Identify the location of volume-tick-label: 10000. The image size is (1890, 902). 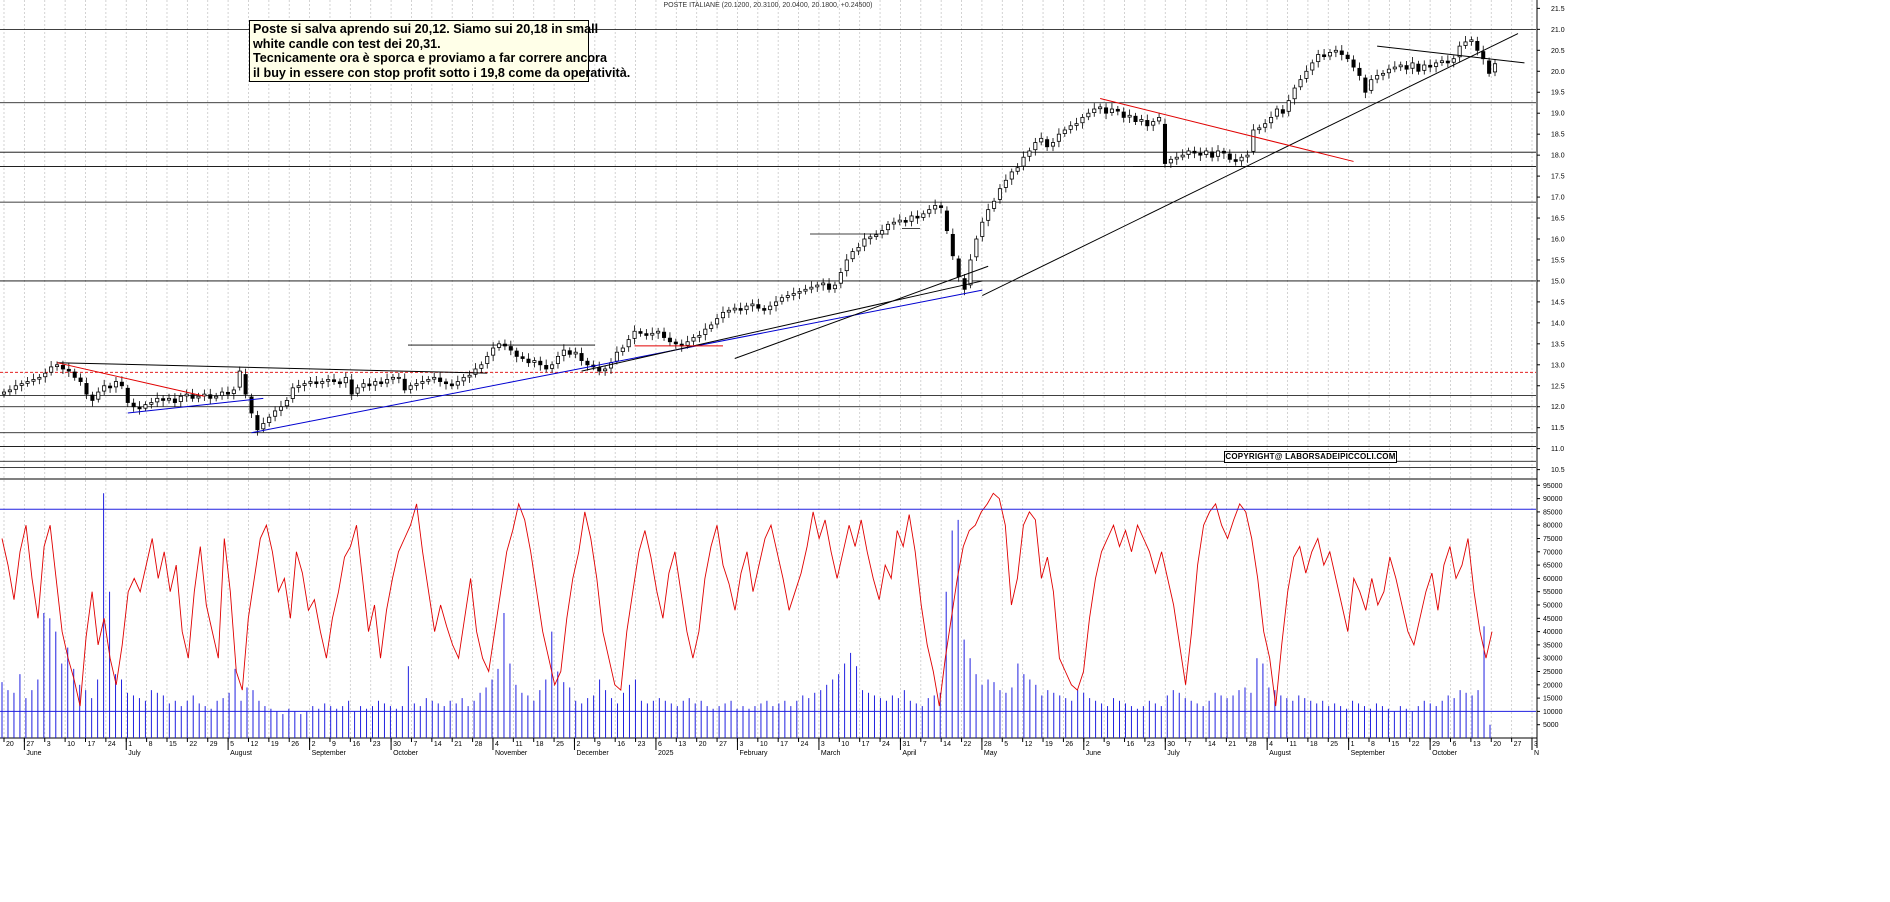
(1553, 712).